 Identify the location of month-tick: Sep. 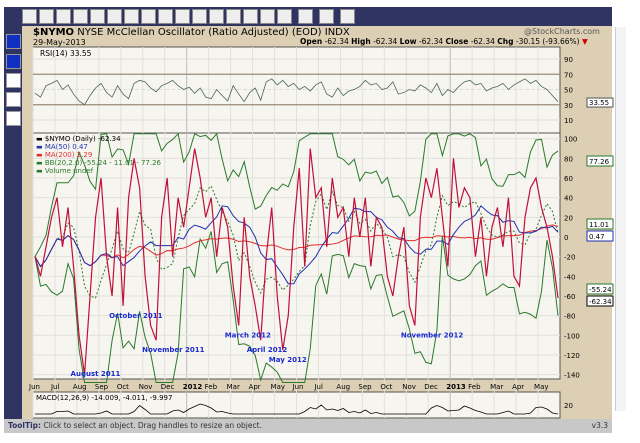
(365, 387).